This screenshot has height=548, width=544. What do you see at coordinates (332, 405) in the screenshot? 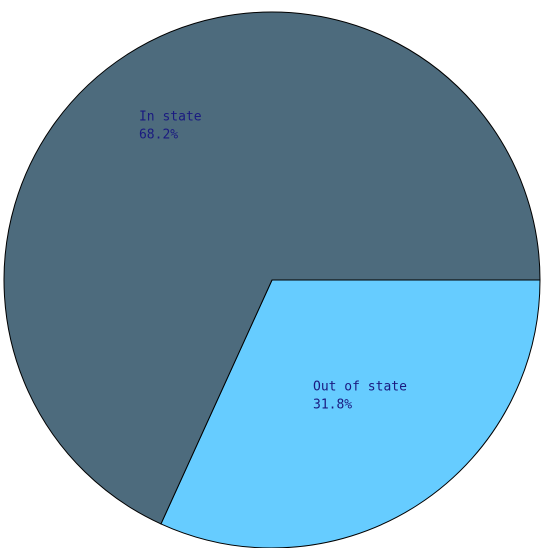
I see `slice-value-label: 31.8%` at bounding box center [332, 405].